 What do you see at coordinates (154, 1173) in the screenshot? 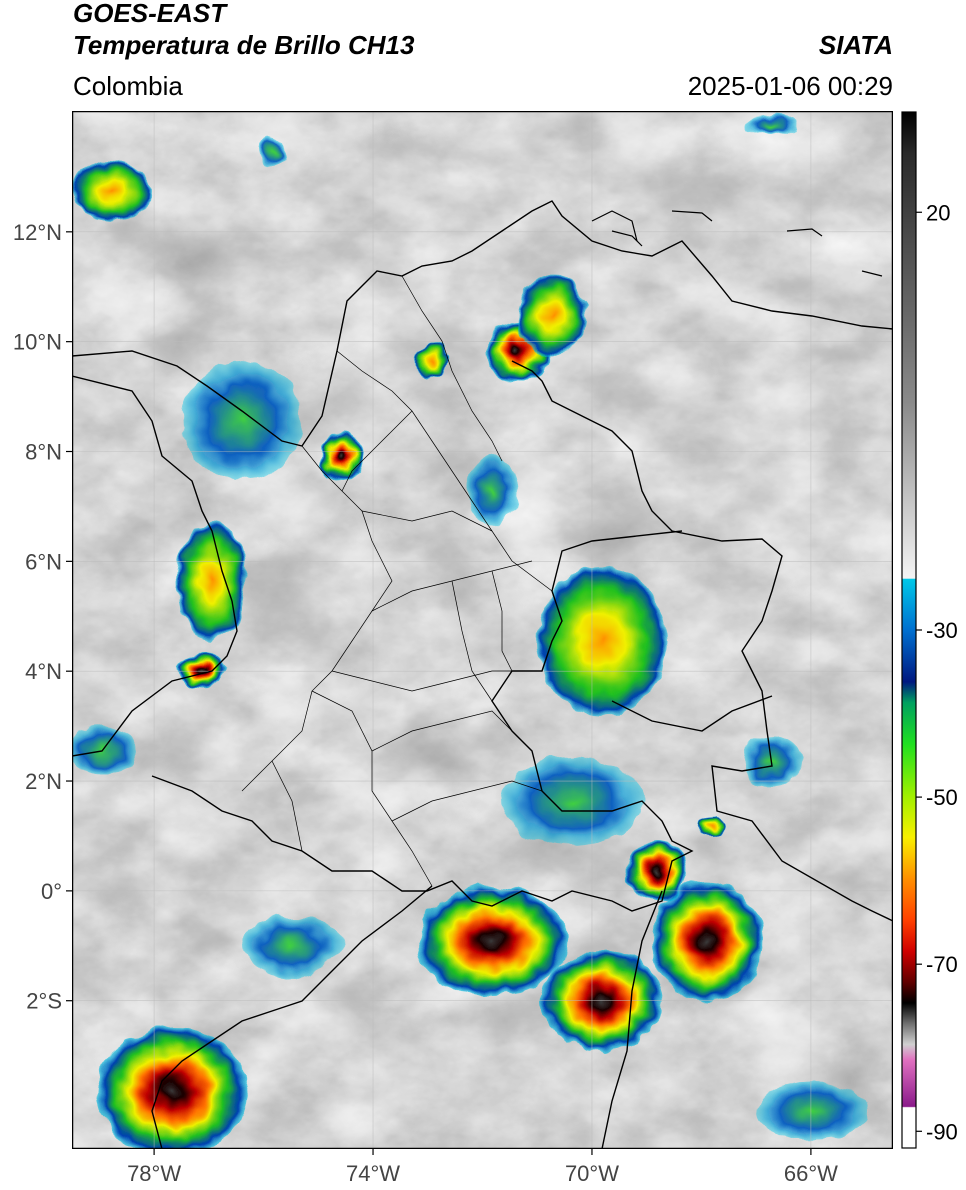
I see `lon-tick-label: 78°W` at bounding box center [154, 1173].